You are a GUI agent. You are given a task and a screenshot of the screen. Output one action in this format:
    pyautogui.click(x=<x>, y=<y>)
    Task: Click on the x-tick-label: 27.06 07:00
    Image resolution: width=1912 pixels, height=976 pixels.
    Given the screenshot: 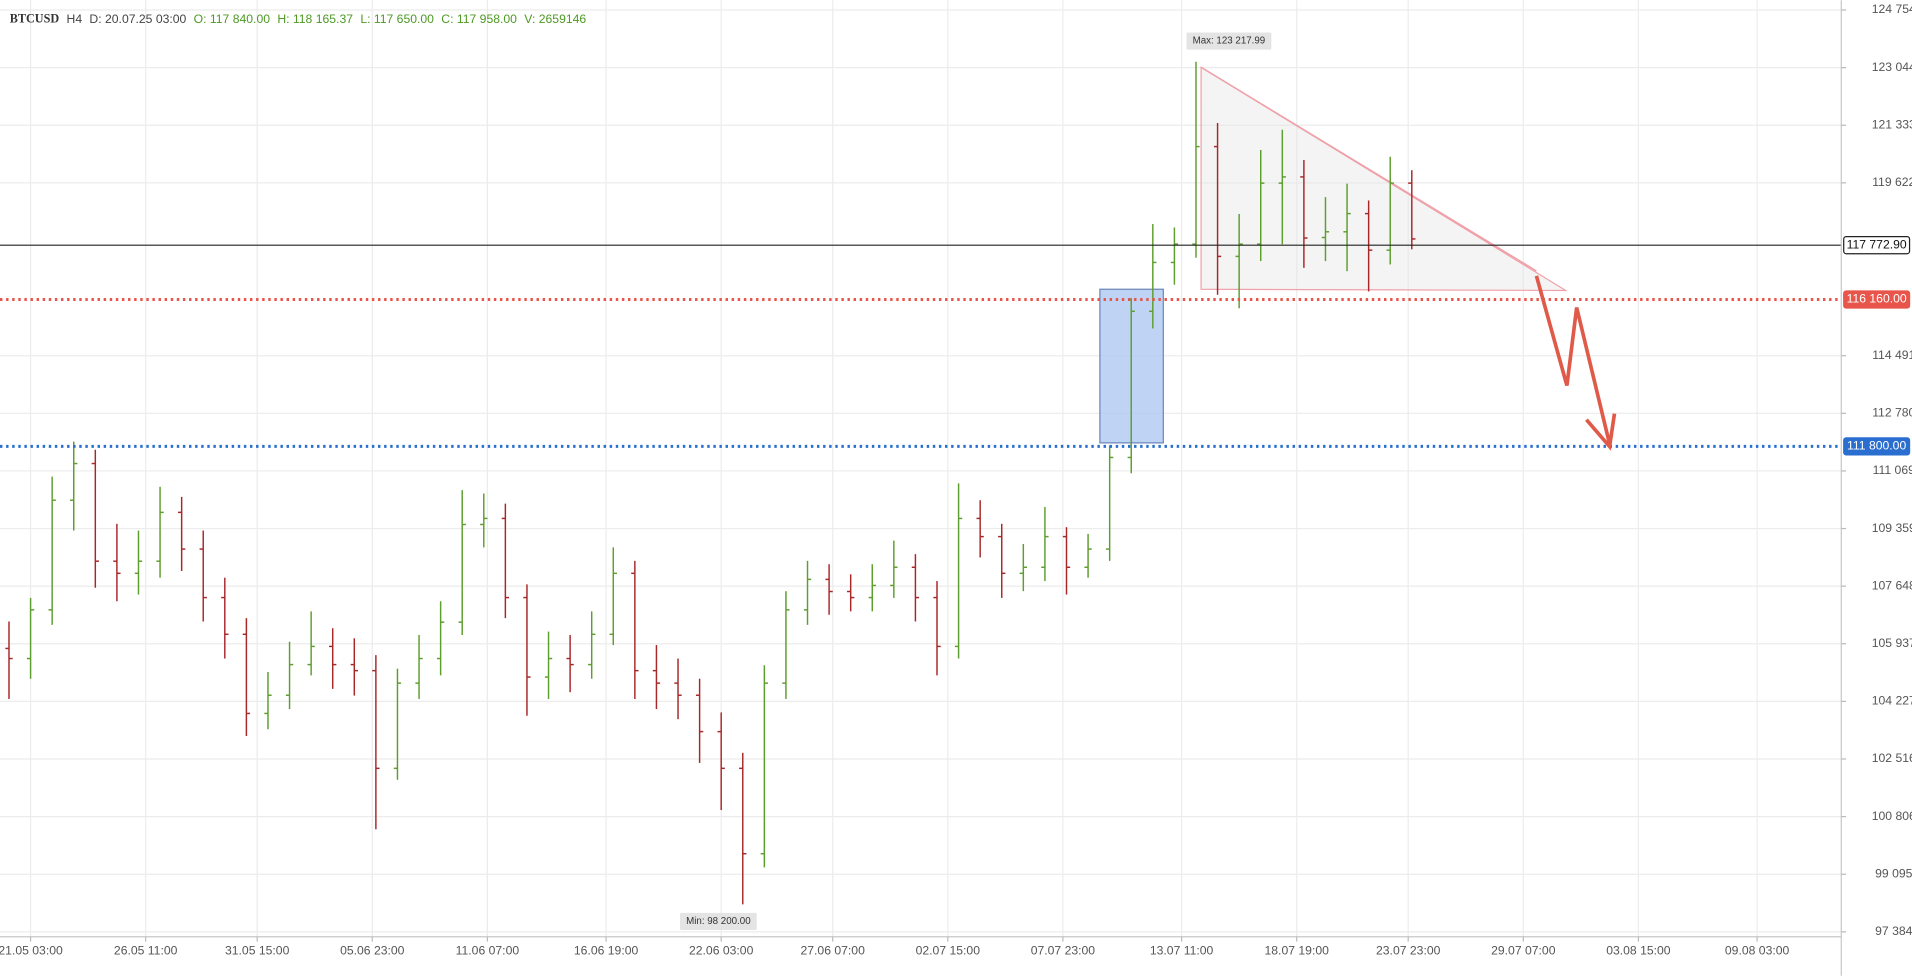 What is the action you would take?
    pyautogui.click(x=832, y=951)
    